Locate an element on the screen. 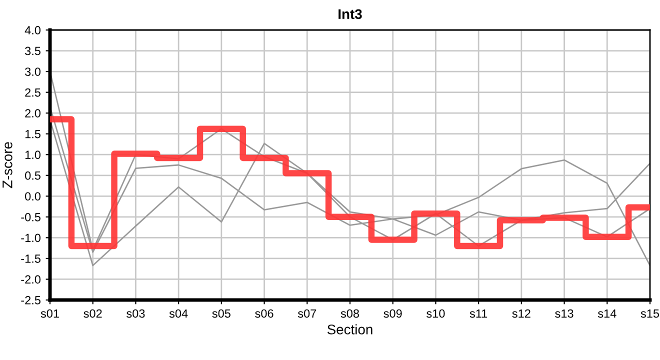 This screenshot has height=360, width=660. y-tick-label: 4.0 is located at coordinates (32, 30).